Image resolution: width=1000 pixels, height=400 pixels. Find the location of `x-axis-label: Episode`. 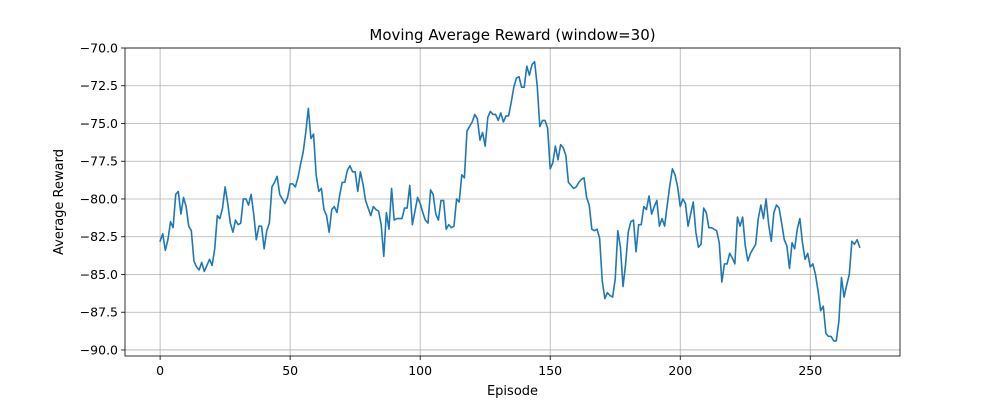

x-axis-label: Episode is located at coordinates (512, 391).